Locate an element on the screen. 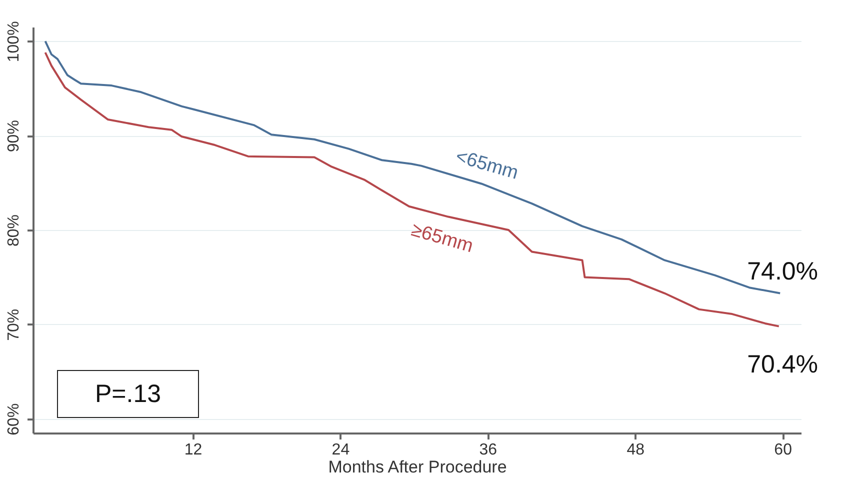  y-tick-label: 100% is located at coordinates (14, 41).